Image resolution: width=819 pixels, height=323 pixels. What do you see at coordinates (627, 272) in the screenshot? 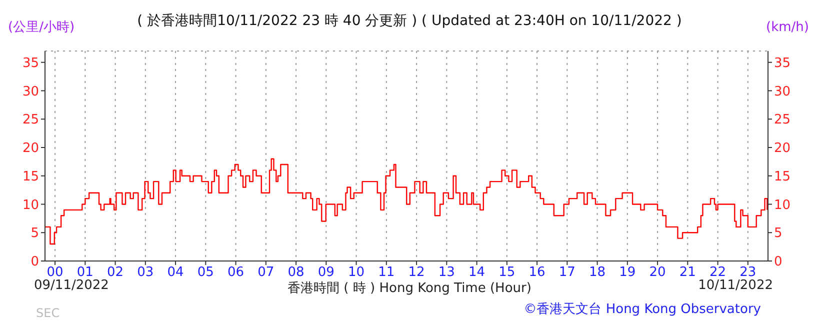
I see `x-tick-label: 19` at bounding box center [627, 272].